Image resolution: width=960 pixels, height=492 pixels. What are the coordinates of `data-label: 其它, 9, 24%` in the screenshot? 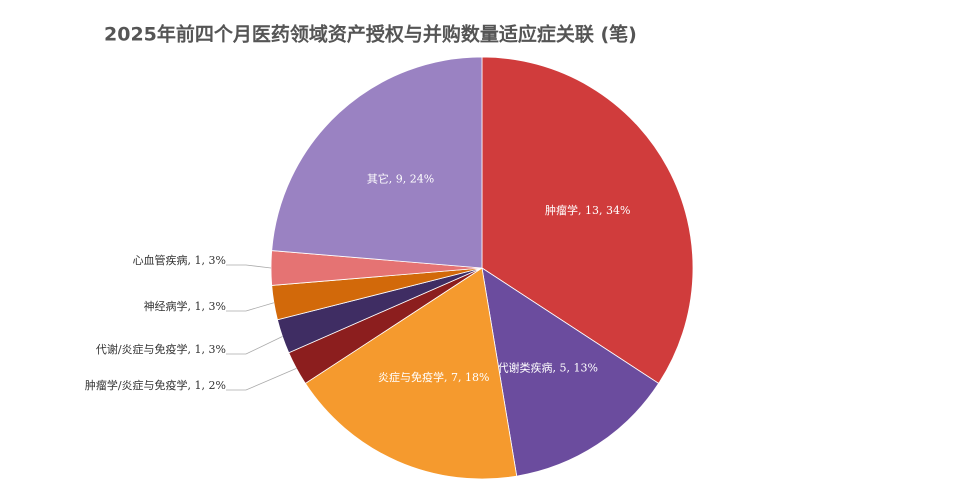 It's located at (400, 179).